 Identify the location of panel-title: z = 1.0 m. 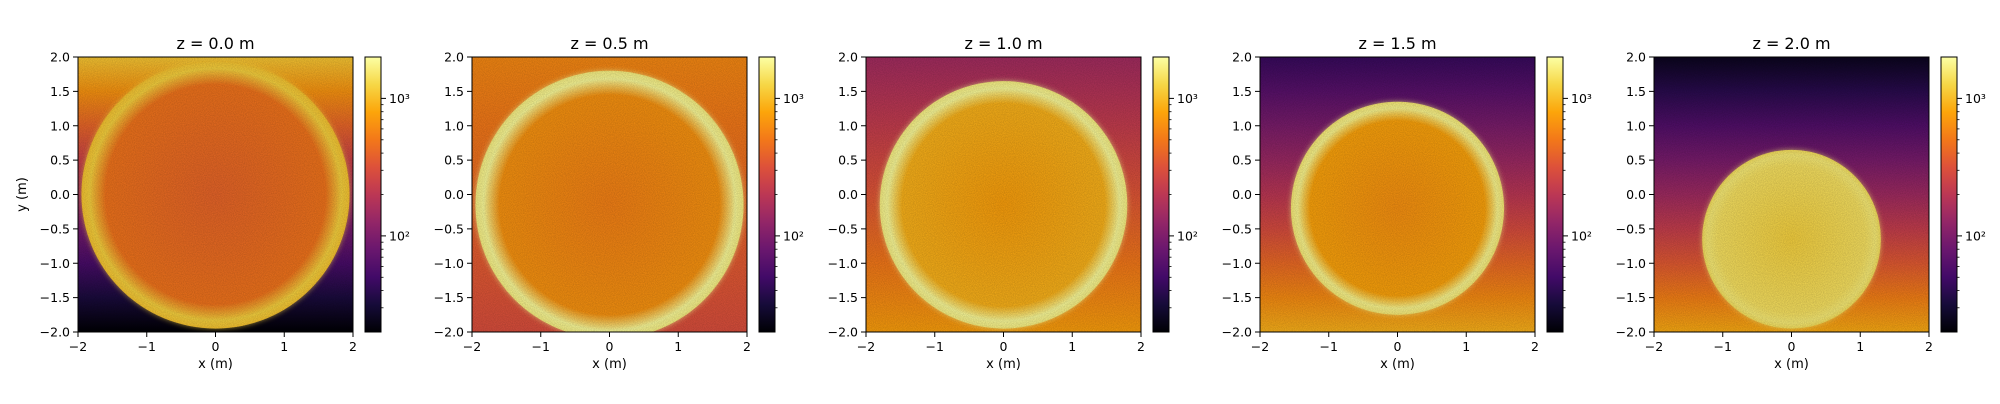
(1003, 43).